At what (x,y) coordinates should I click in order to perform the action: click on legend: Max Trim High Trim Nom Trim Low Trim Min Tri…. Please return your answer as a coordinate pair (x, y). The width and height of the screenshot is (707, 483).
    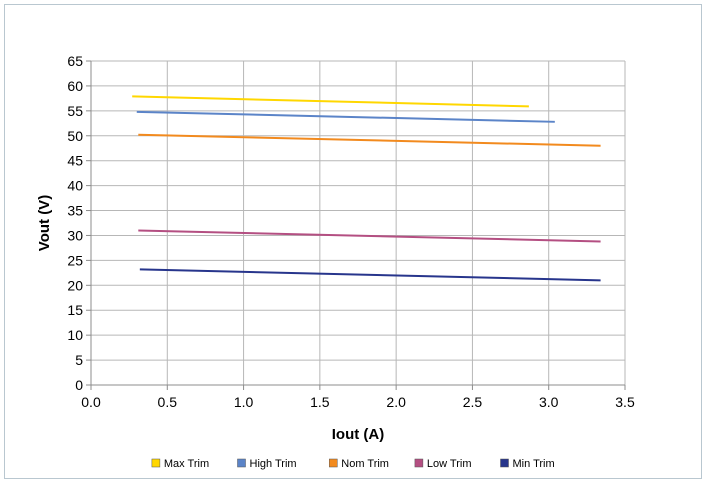
    Looking at the image, I should click on (353, 464).